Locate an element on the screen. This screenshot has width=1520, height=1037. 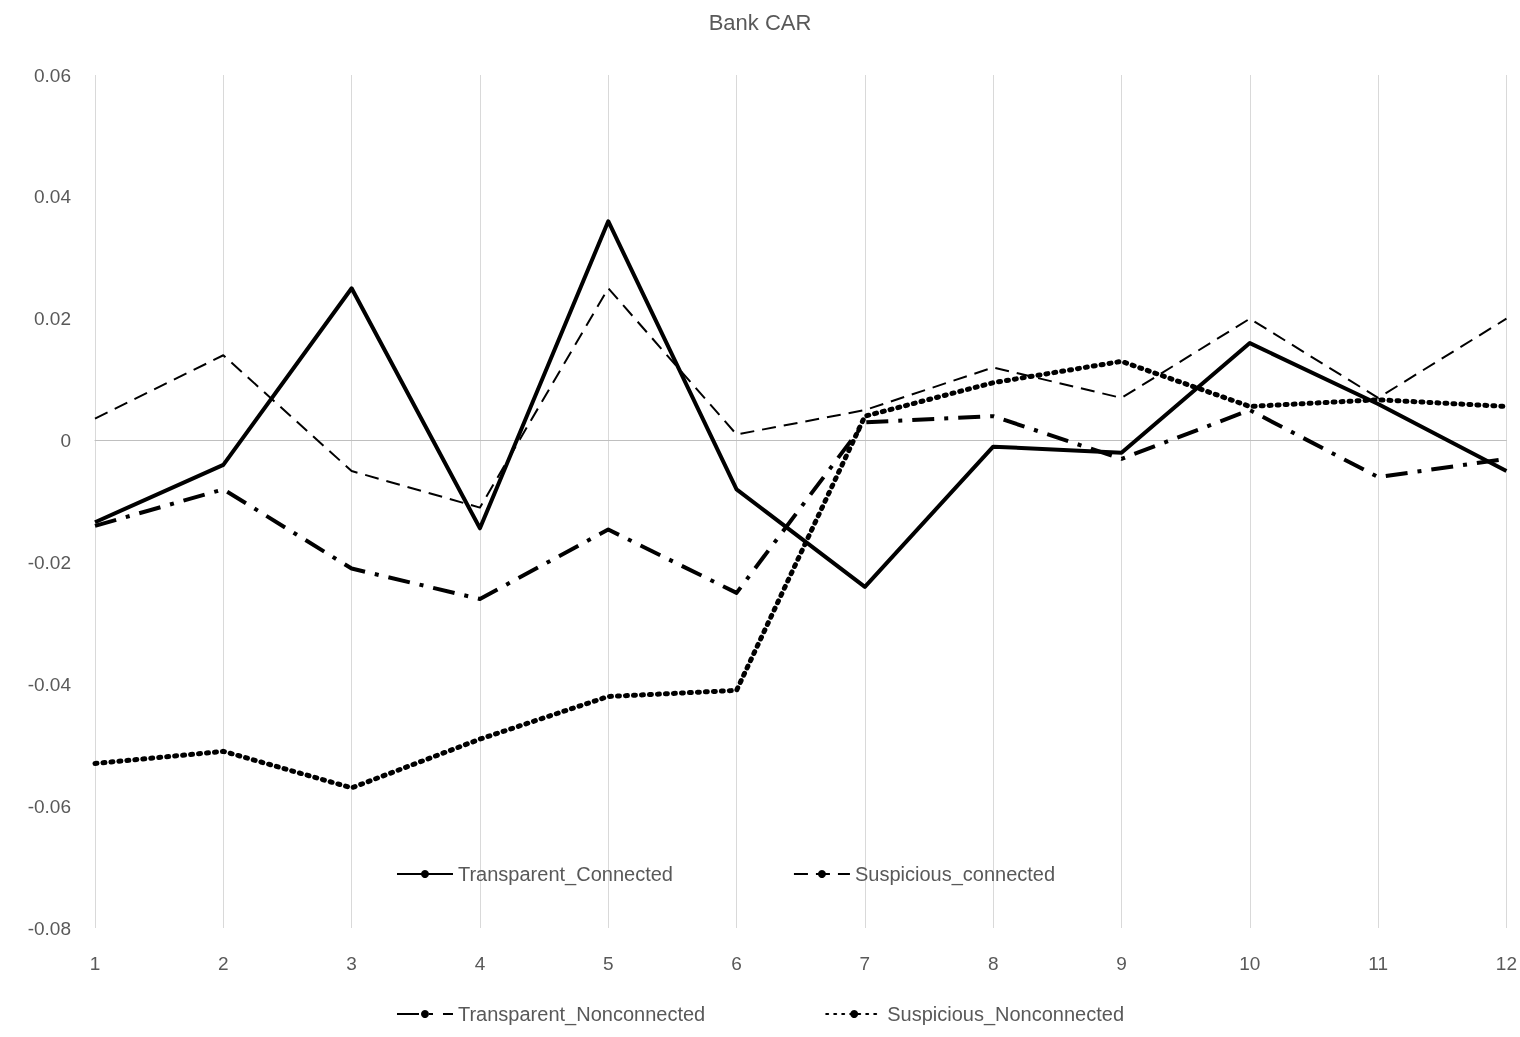
x-tick-label: 6 is located at coordinates (736, 963).